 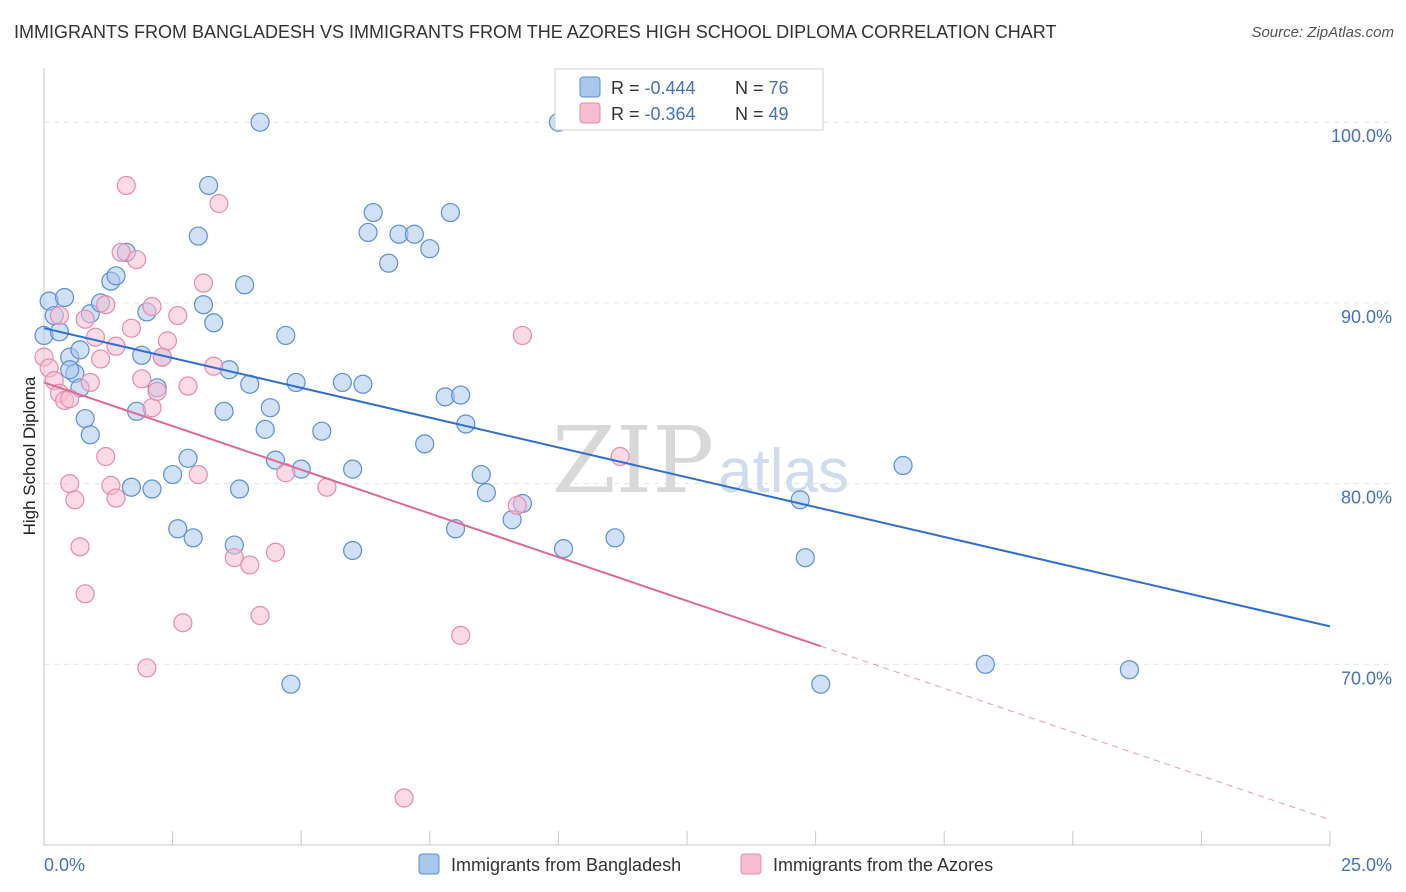 I want to click on y-tick-label: 90.0%, so click(x=1366, y=317).